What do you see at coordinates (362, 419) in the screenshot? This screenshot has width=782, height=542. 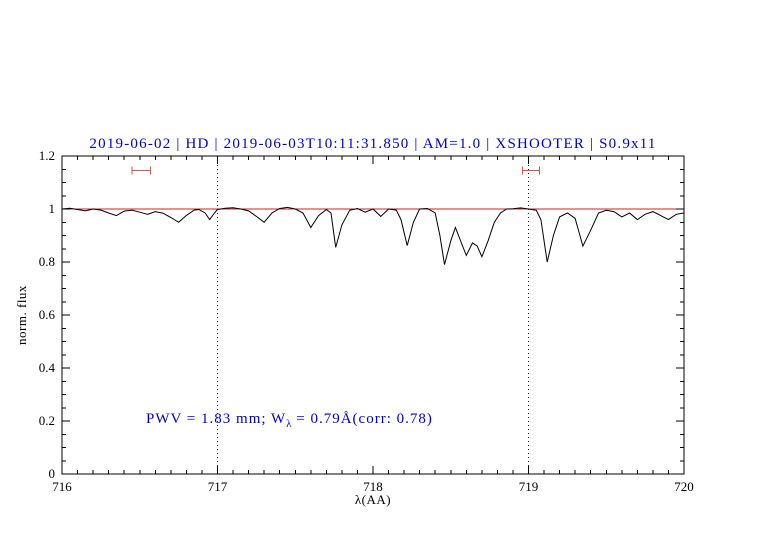 I see `pwv-annotation-suffix: = 0.79Å(corr: 0.78)` at bounding box center [362, 419].